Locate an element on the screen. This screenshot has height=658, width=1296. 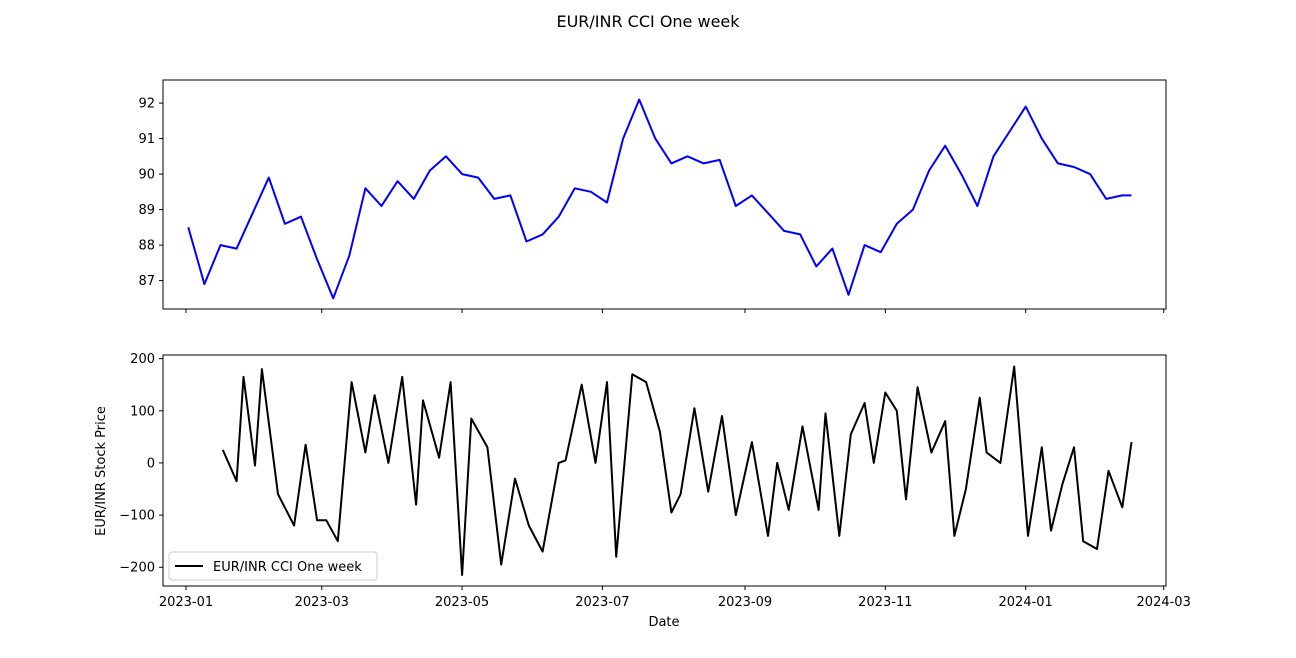
bottom-x-tick: 2023-01 is located at coordinates (186, 598).